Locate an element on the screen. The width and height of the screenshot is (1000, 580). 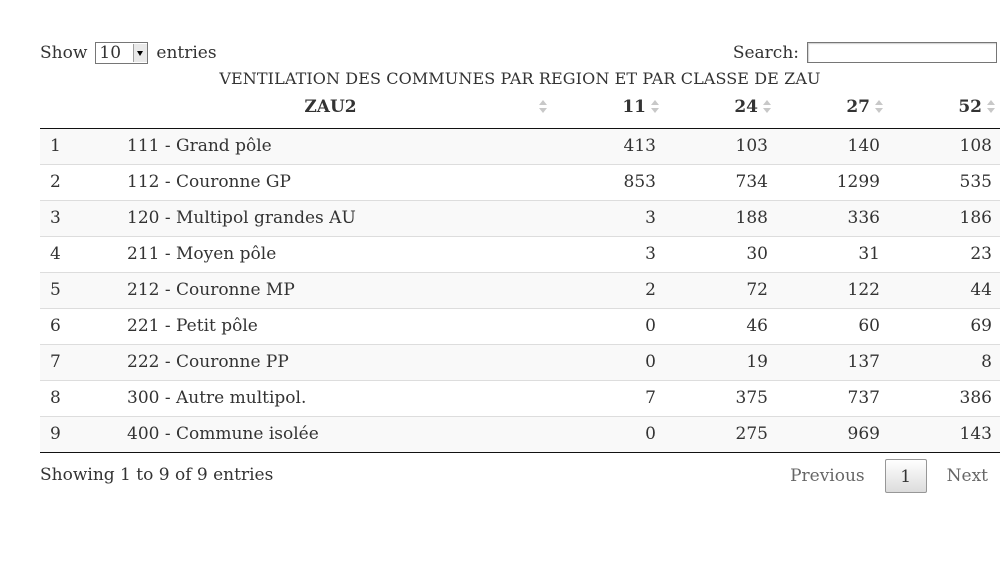
column-header-27: 27 is located at coordinates (832, 110).